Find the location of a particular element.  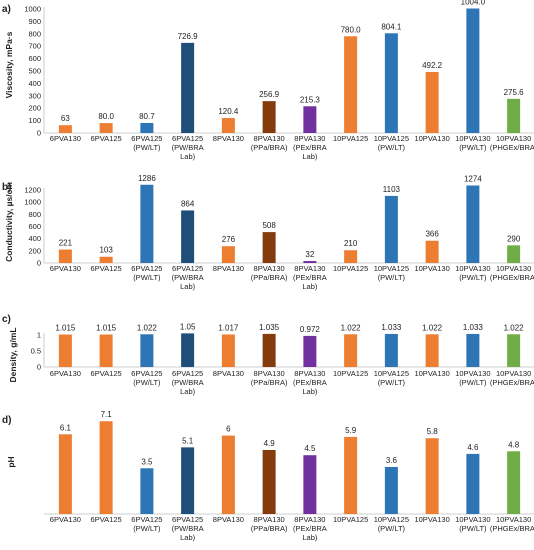

data-label: 120.4 is located at coordinates (228, 111).